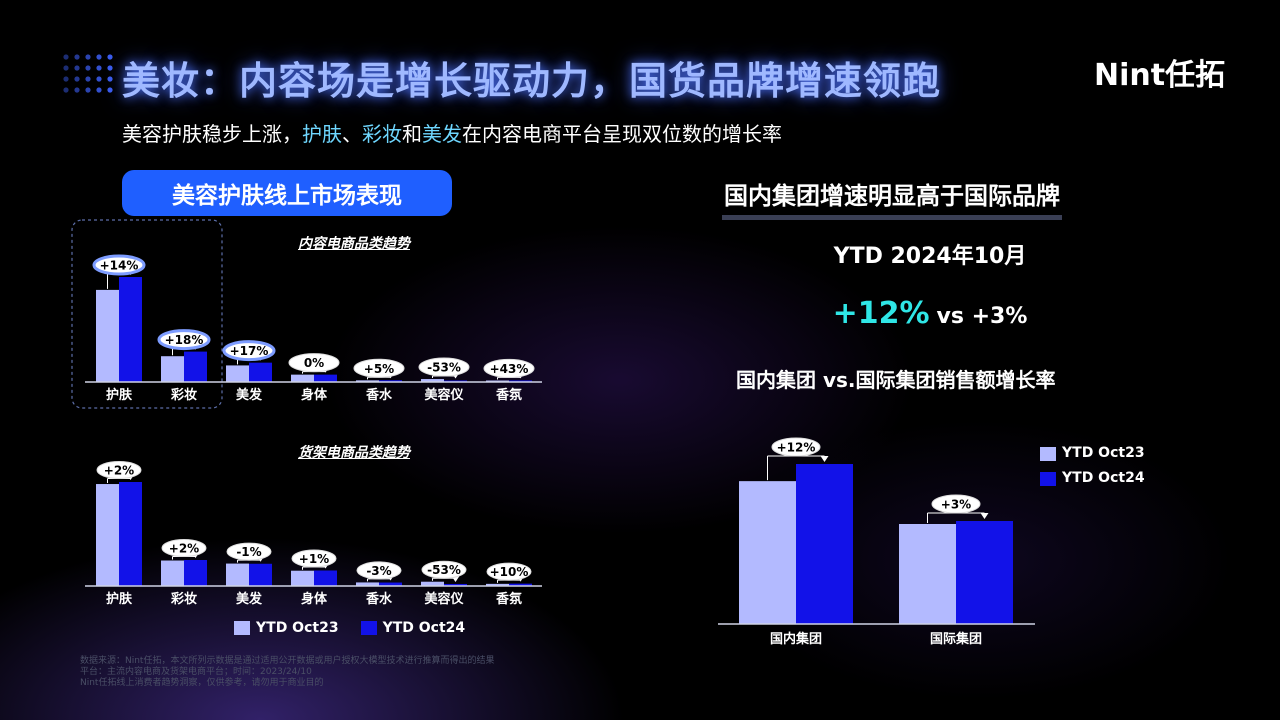  Describe the element at coordinates (322, 134) in the screenshot. I see `subtitle-highlight-skincare: 护肤` at that location.